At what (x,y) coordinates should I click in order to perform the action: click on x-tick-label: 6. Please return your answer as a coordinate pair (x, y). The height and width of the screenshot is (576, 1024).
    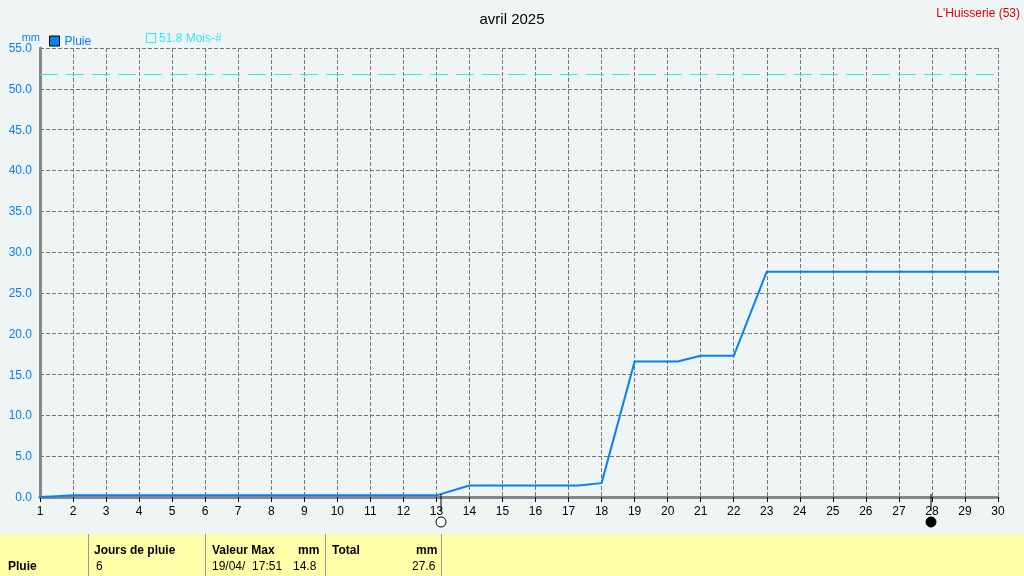
    Looking at the image, I should click on (205, 511).